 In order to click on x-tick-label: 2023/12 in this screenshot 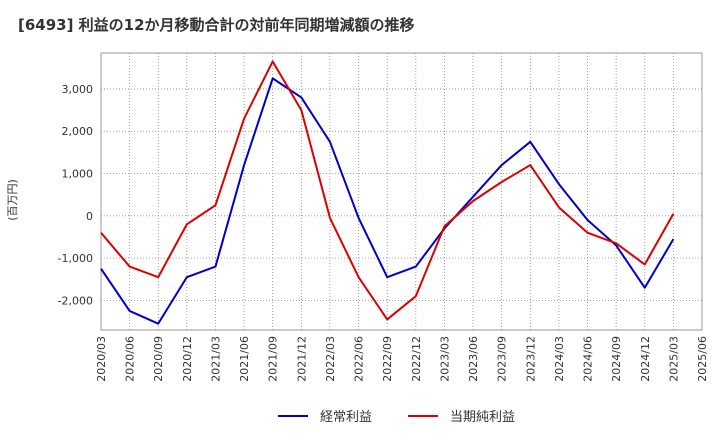, I will do `click(530, 359)`.